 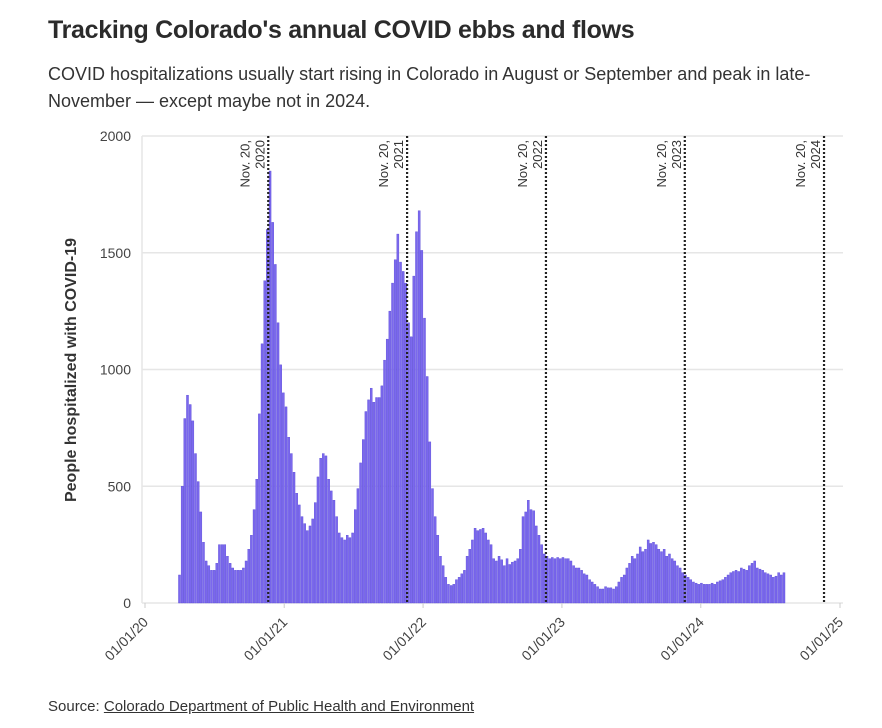 What do you see at coordinates (676, 154) in the screenshot?
I see `annotation-label-line2: 2023` at bounding box center [676, 154].